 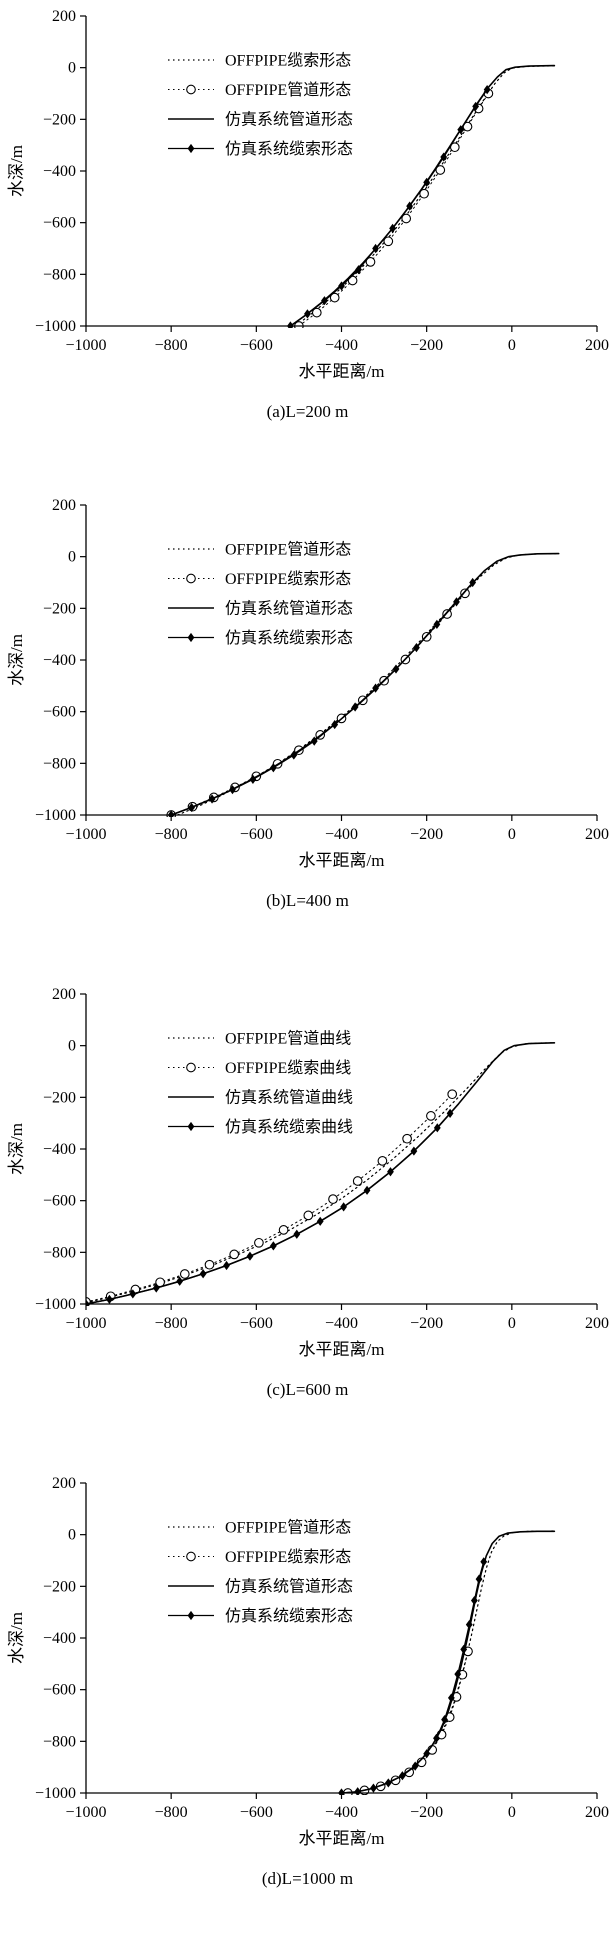 I want to click on legend-item: OFFPIPE缆索形态, so click(x=259, y=579).